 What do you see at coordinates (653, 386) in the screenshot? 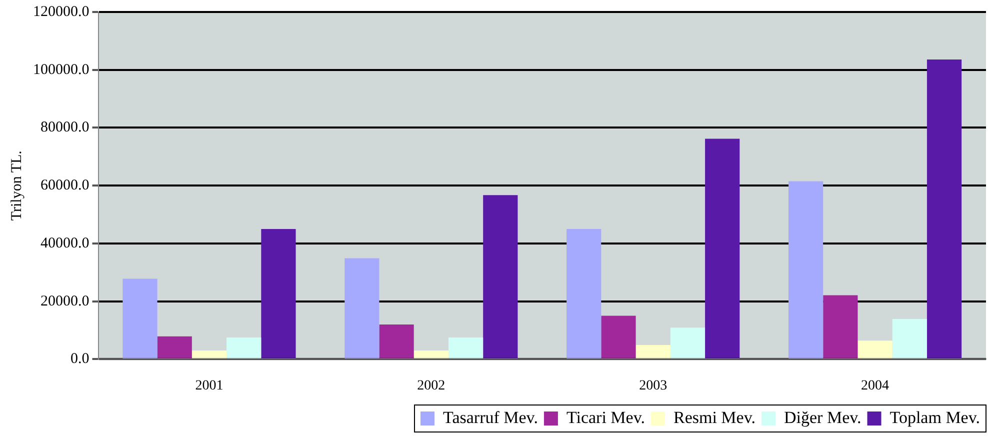
I see `x-tick-label: 2003` at bounding box center [653, 386].